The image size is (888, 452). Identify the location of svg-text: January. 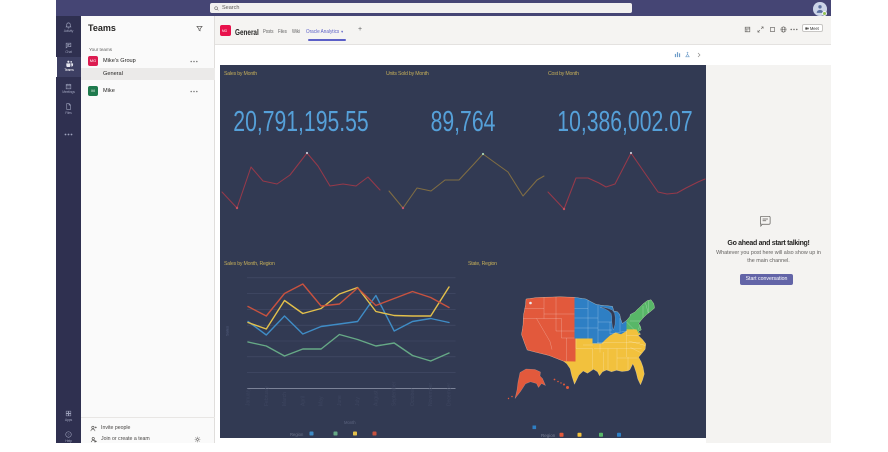
(249, 397).